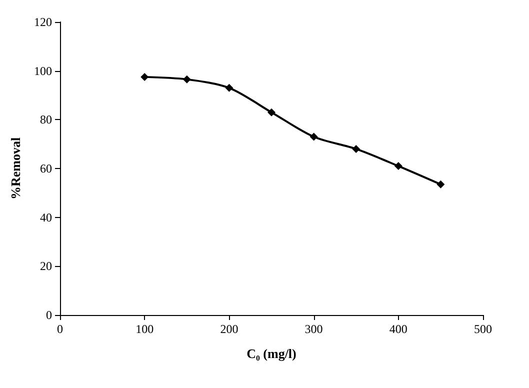 The height and width of the screenshot is (388, 529). What do you see at coordinates (43, 71) in the screenshot?
I see `y-tick-label: 100` at bounding box center [43, 71].